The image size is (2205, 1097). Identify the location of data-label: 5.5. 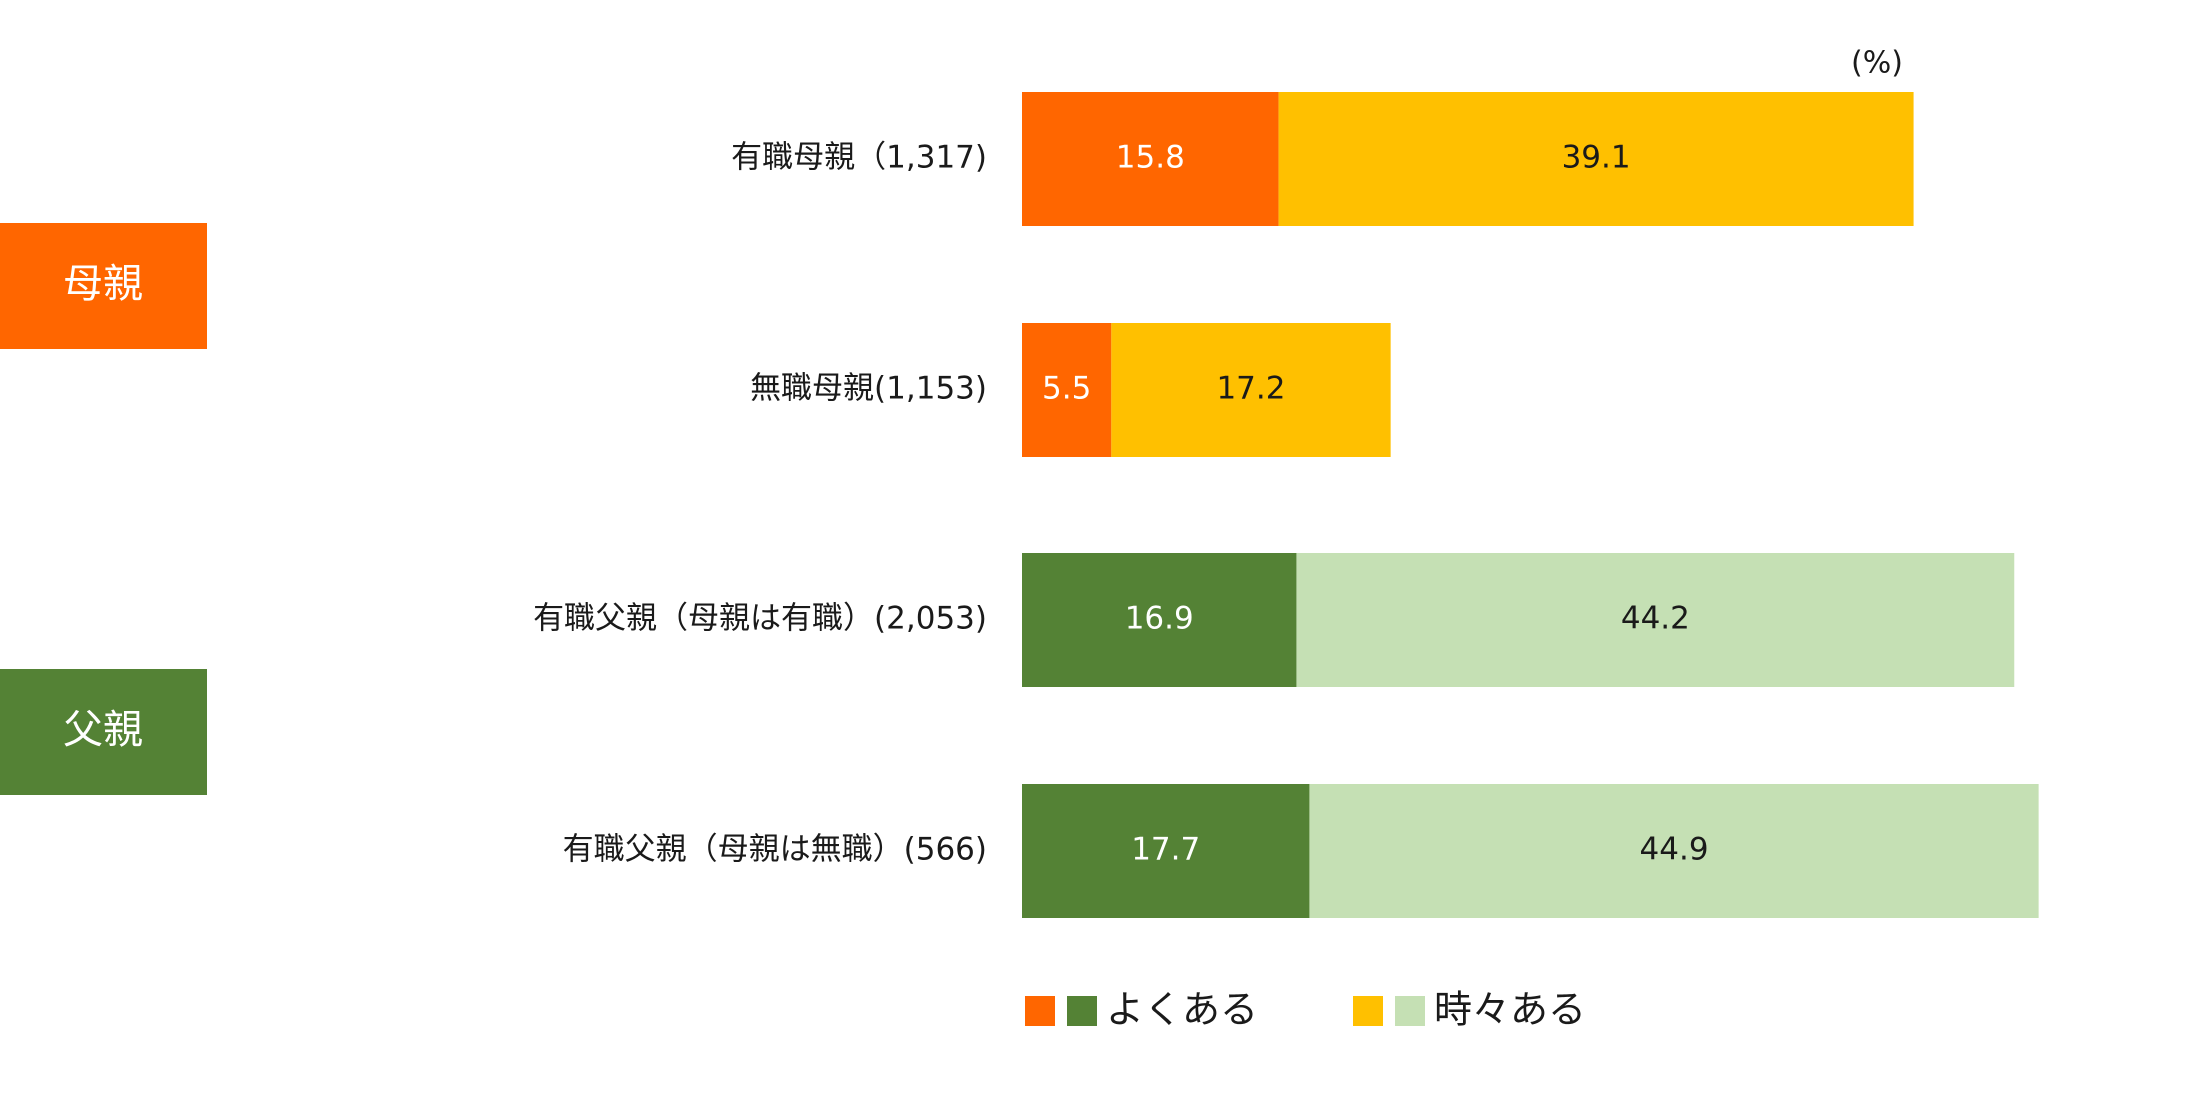
(1066, 389).